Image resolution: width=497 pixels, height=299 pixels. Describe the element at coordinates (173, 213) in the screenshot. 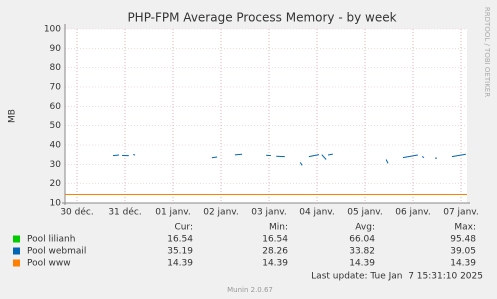

I see `x-tick-label: 01 janv.` at that location.